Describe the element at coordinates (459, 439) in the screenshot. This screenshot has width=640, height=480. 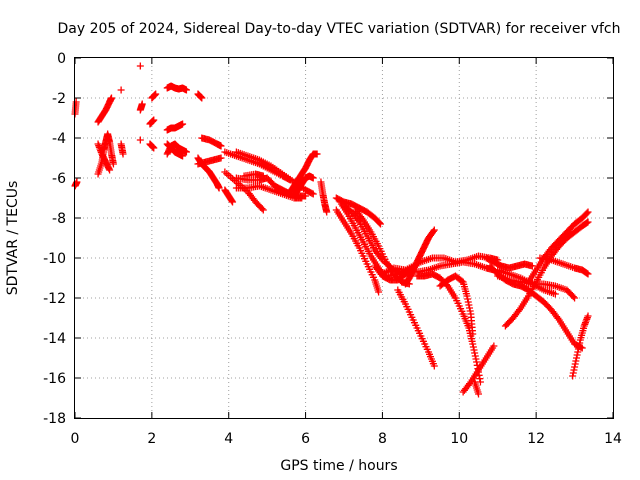
I see `x-tick-label: 10` at that location.